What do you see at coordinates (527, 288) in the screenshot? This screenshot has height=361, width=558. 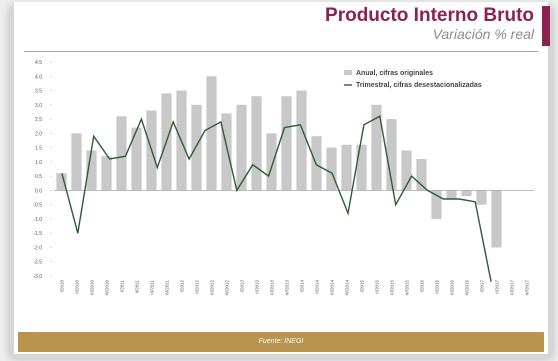 I see `x-tick-label: IV/2017` at bounding box center [527, 288].